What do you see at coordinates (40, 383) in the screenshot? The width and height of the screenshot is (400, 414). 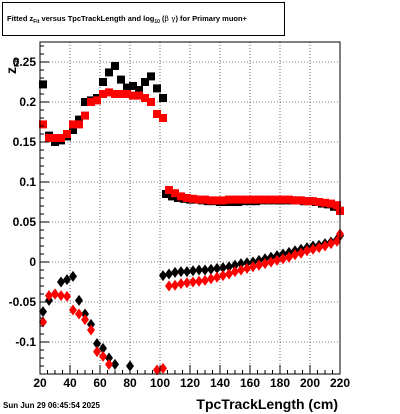 I see `x-tick-label: 20` at bounding box center [40, 383].